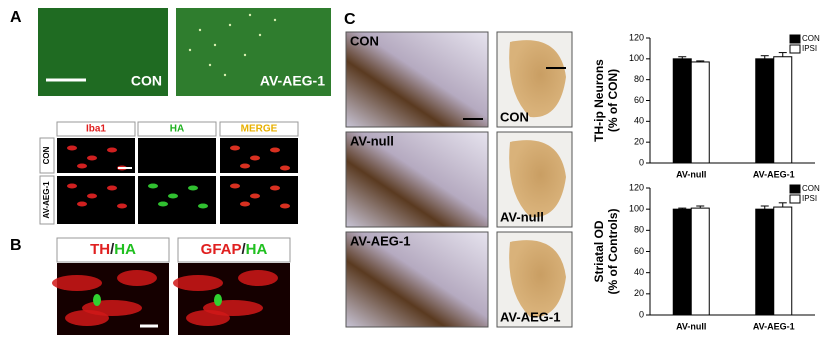 This screenshot has width=834, height=345. I want to click on image-label: TH/HA, so click(113, 249).